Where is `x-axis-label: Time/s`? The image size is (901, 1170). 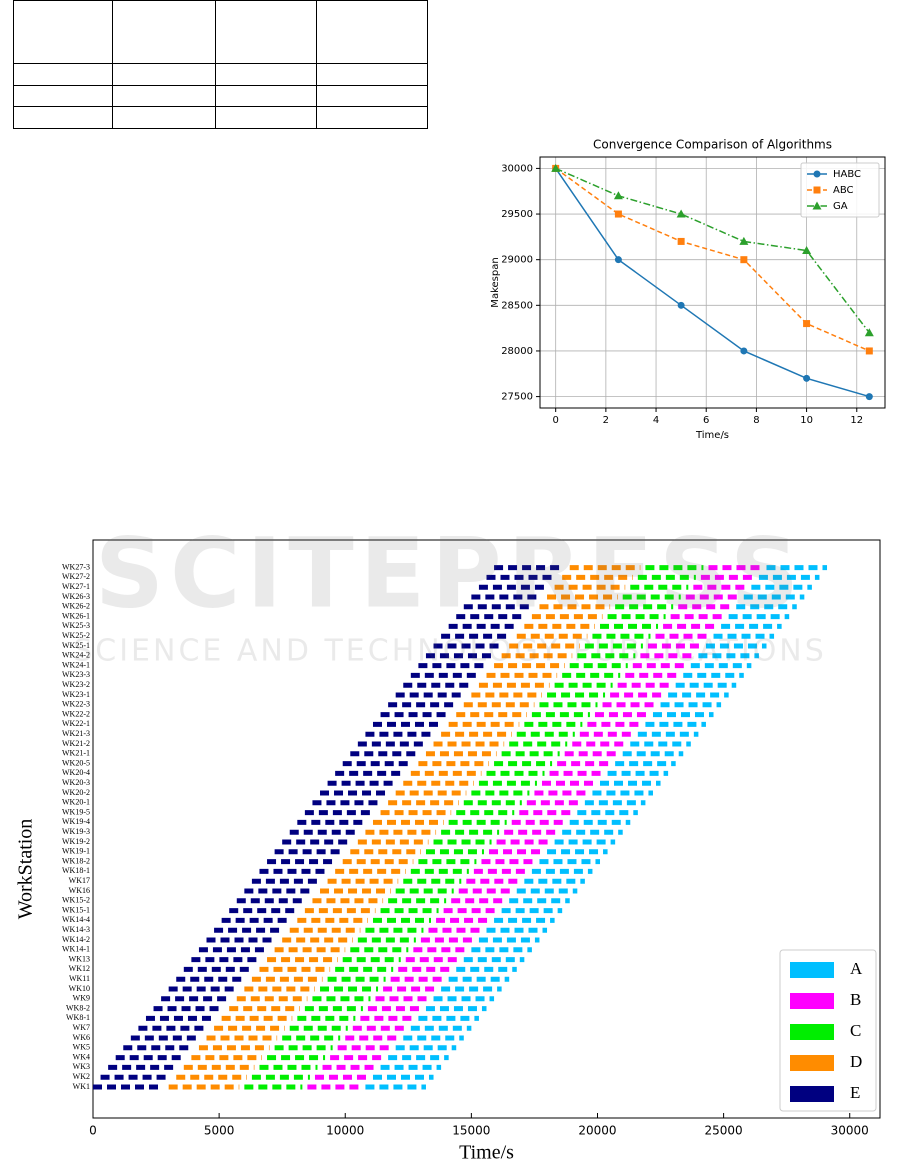 x-axis-label: Time/s is located at coordinates (486, 1153).